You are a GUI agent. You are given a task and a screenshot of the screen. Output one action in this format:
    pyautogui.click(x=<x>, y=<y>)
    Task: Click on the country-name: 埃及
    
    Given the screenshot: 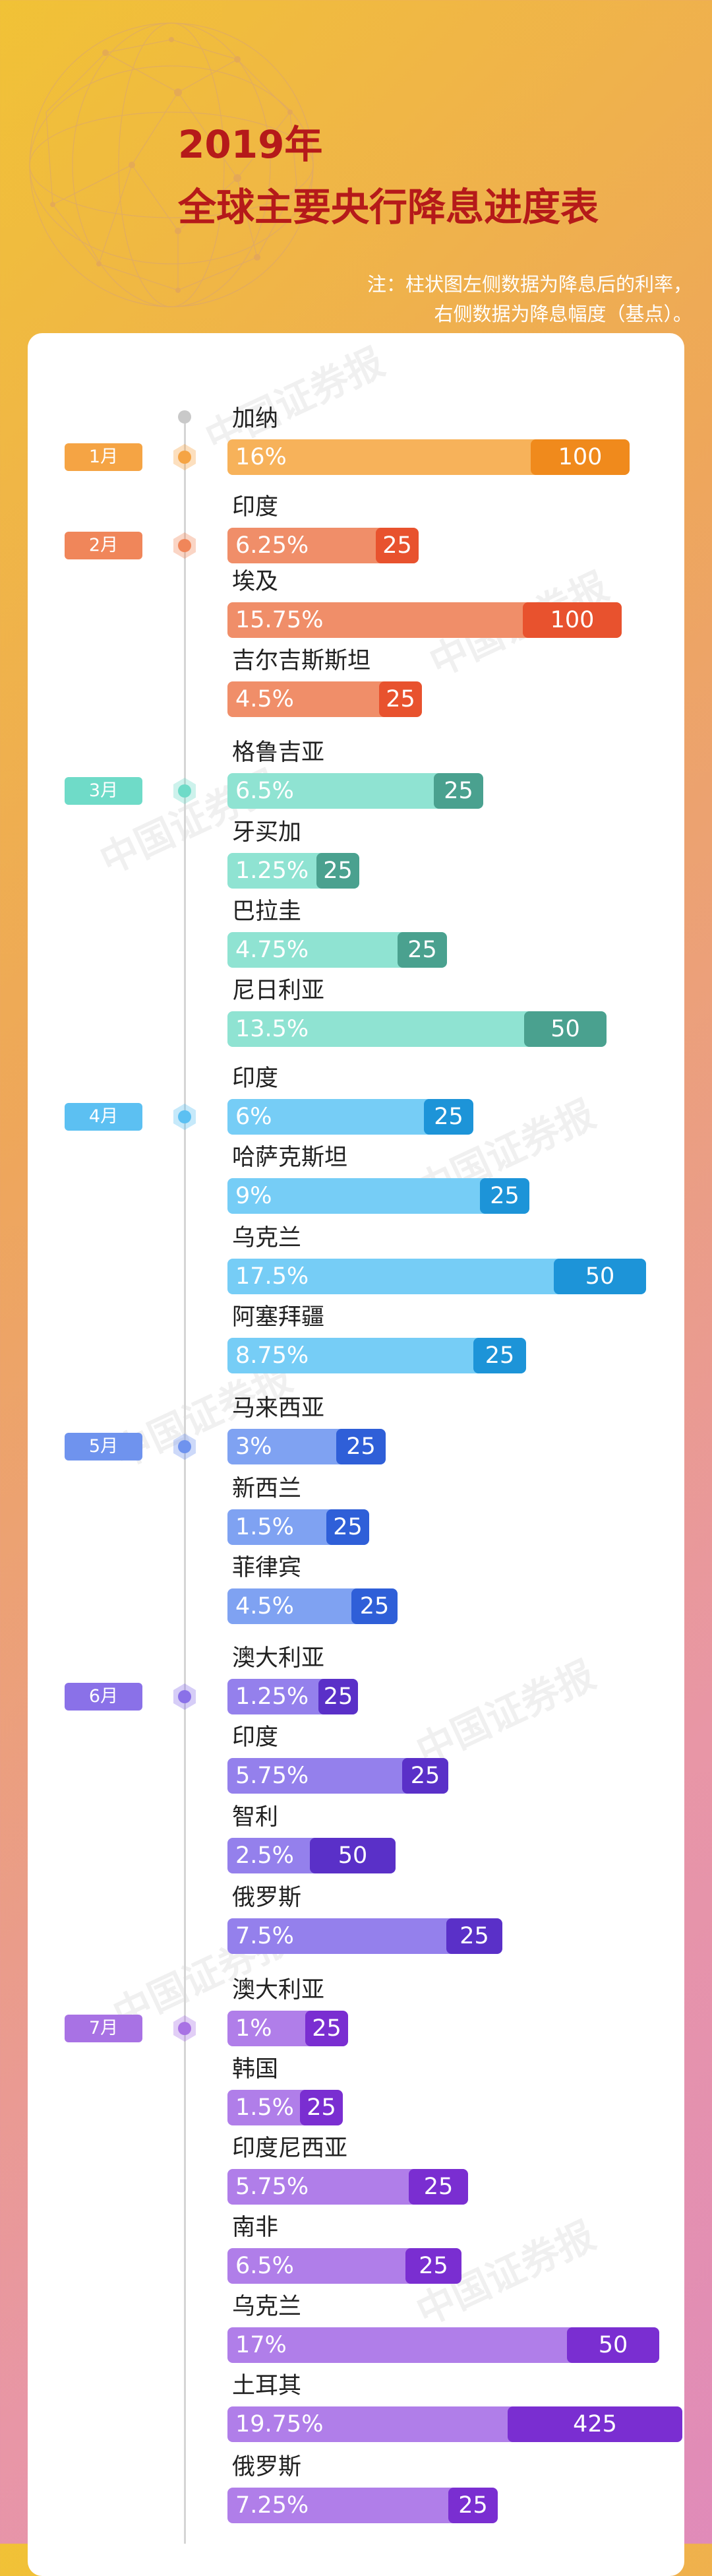 What is the action you would take?
    pyautogui.click(x=255, y=582)
    